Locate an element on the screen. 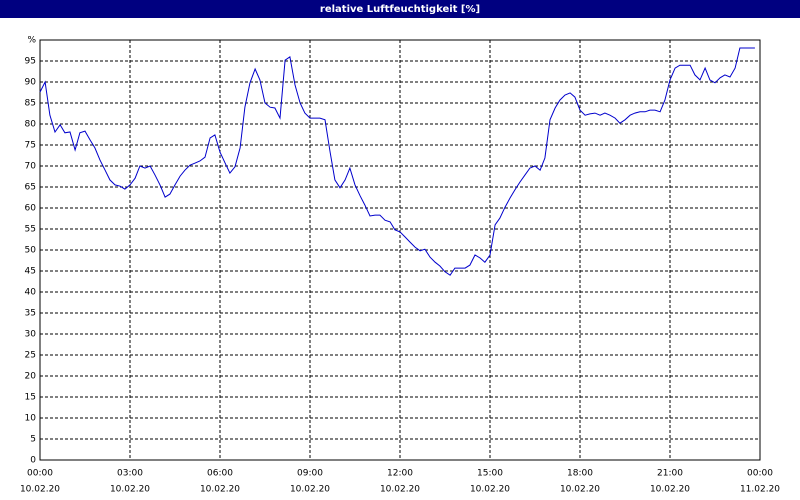 The image size is (800, 500). y-tick-label: 15 is located at coordinates (30, 398).